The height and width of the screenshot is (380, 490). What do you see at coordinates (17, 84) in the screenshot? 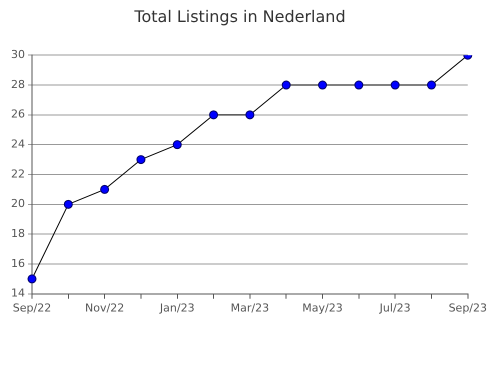
I see `y-tick-label: 28` at bounding box center [17, 84].